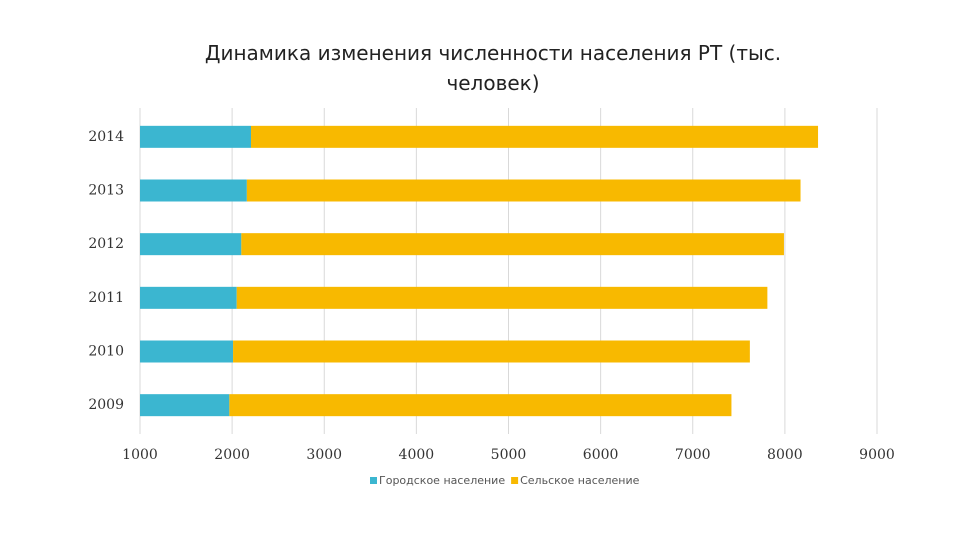 The height and width of the screenshot is (540, 960). Describe the element at coordinates (106, 191) in the screenshot. I see `y-tick-label: 2013` at that location.